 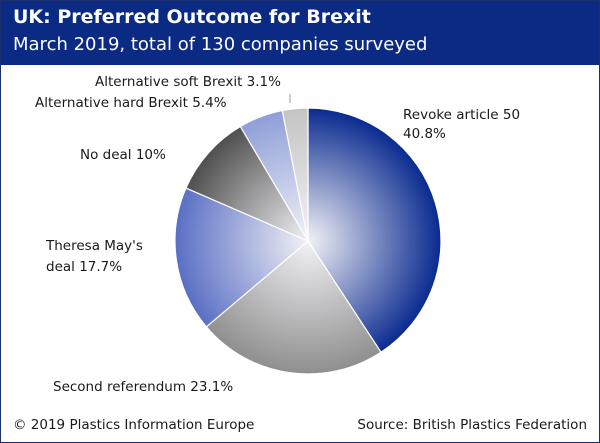 What do you see at coordinates (131, 103) in the screenshot?
I see `pie-label-alternative-hard-brexit: Alternative hard Brexit 5.4%` at bounding box center [131, 103].